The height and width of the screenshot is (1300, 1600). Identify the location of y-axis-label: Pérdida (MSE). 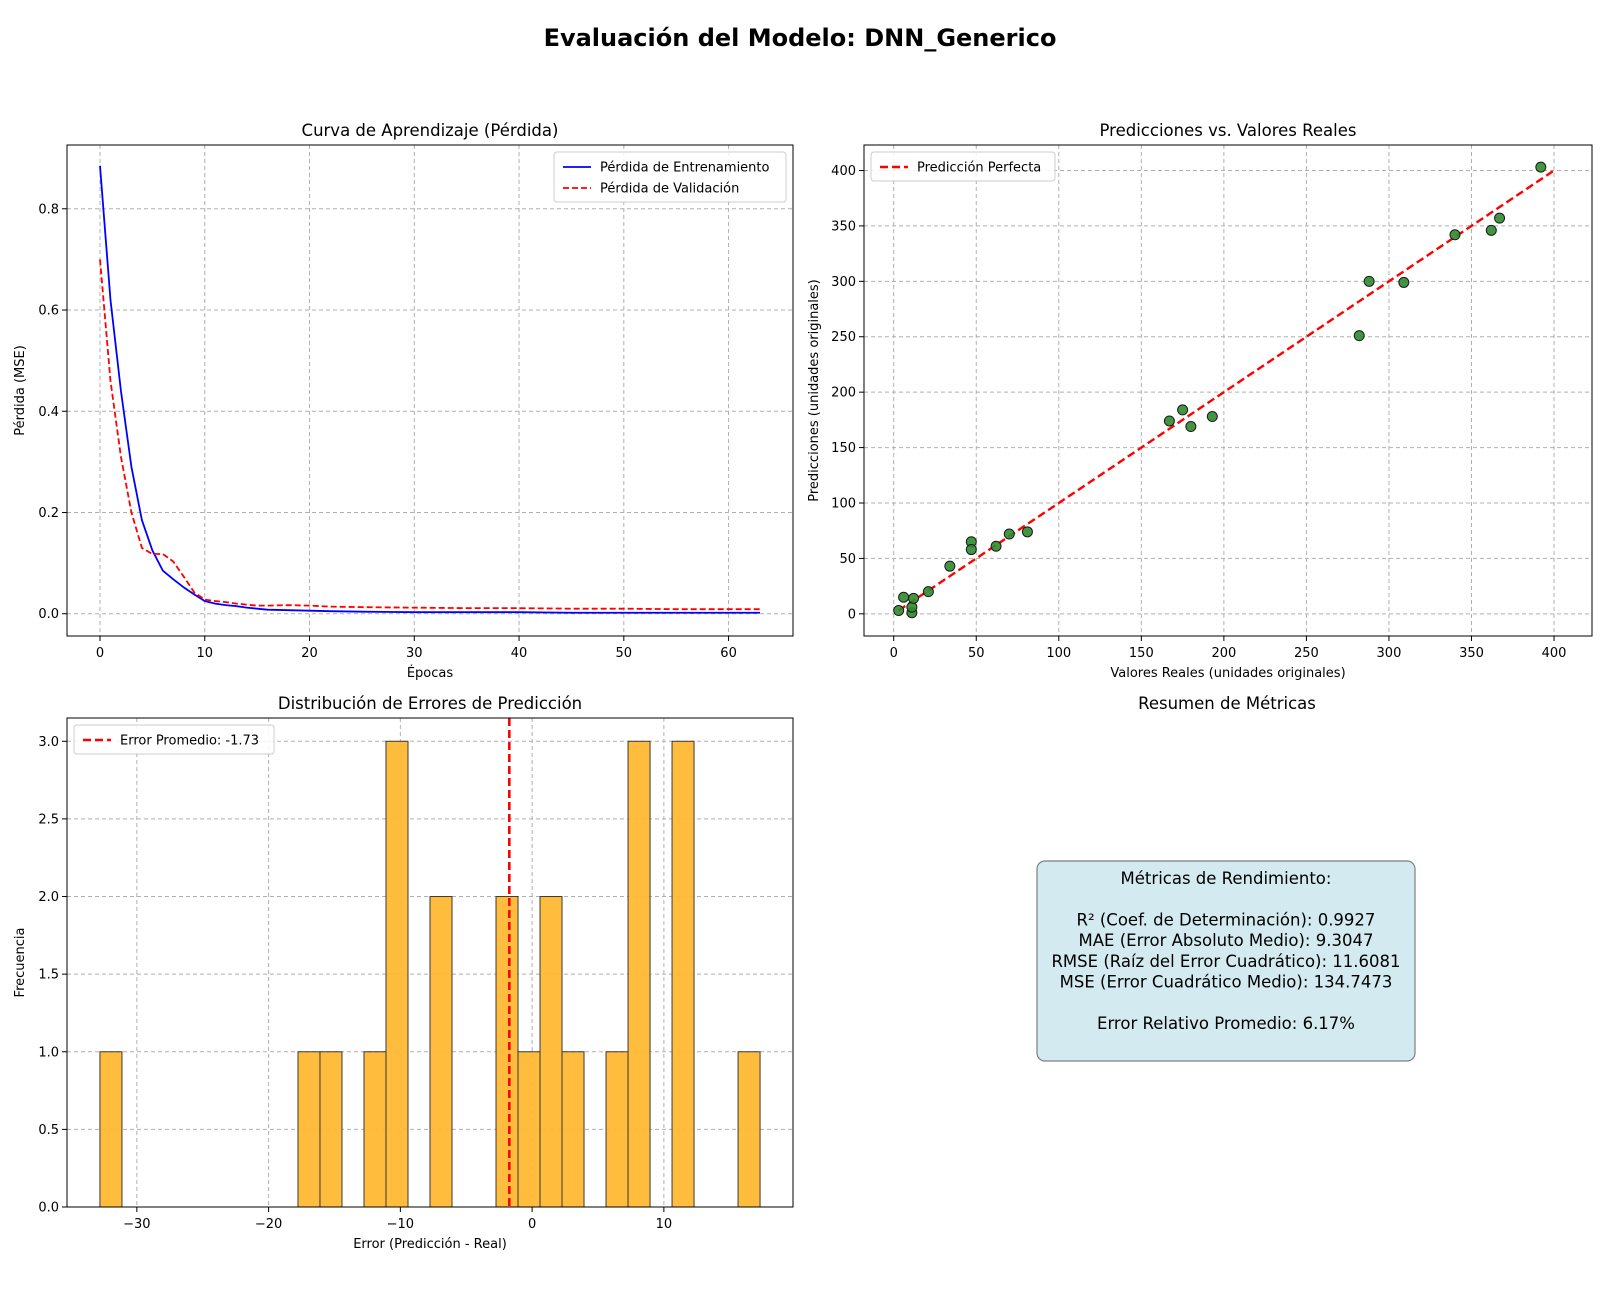
(20, 390).